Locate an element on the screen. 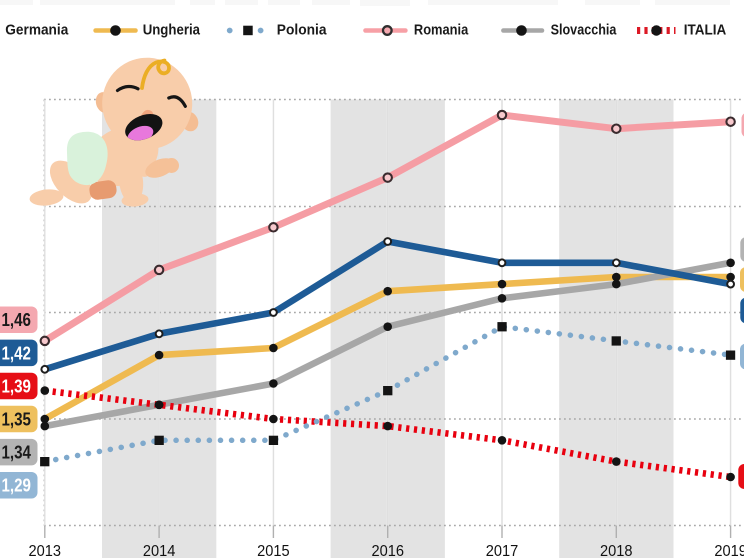  svg-text: 1,42 is located at coordinates (16, 353).